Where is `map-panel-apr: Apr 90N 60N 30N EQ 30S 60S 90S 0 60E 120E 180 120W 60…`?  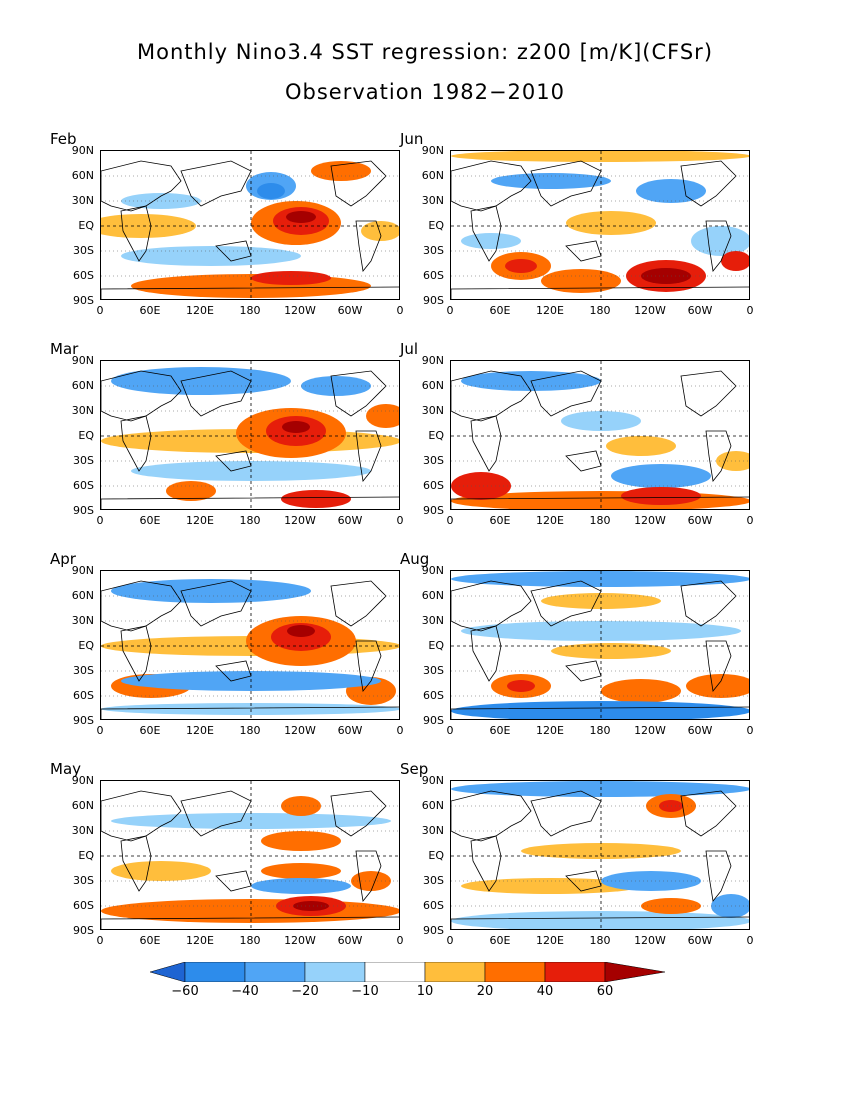
map-panel-apr: Apr 90N 60N 30N EQ 30S 60S 90S 0 60E 120E 180 120W 60… is located at coordinates (227, 647).